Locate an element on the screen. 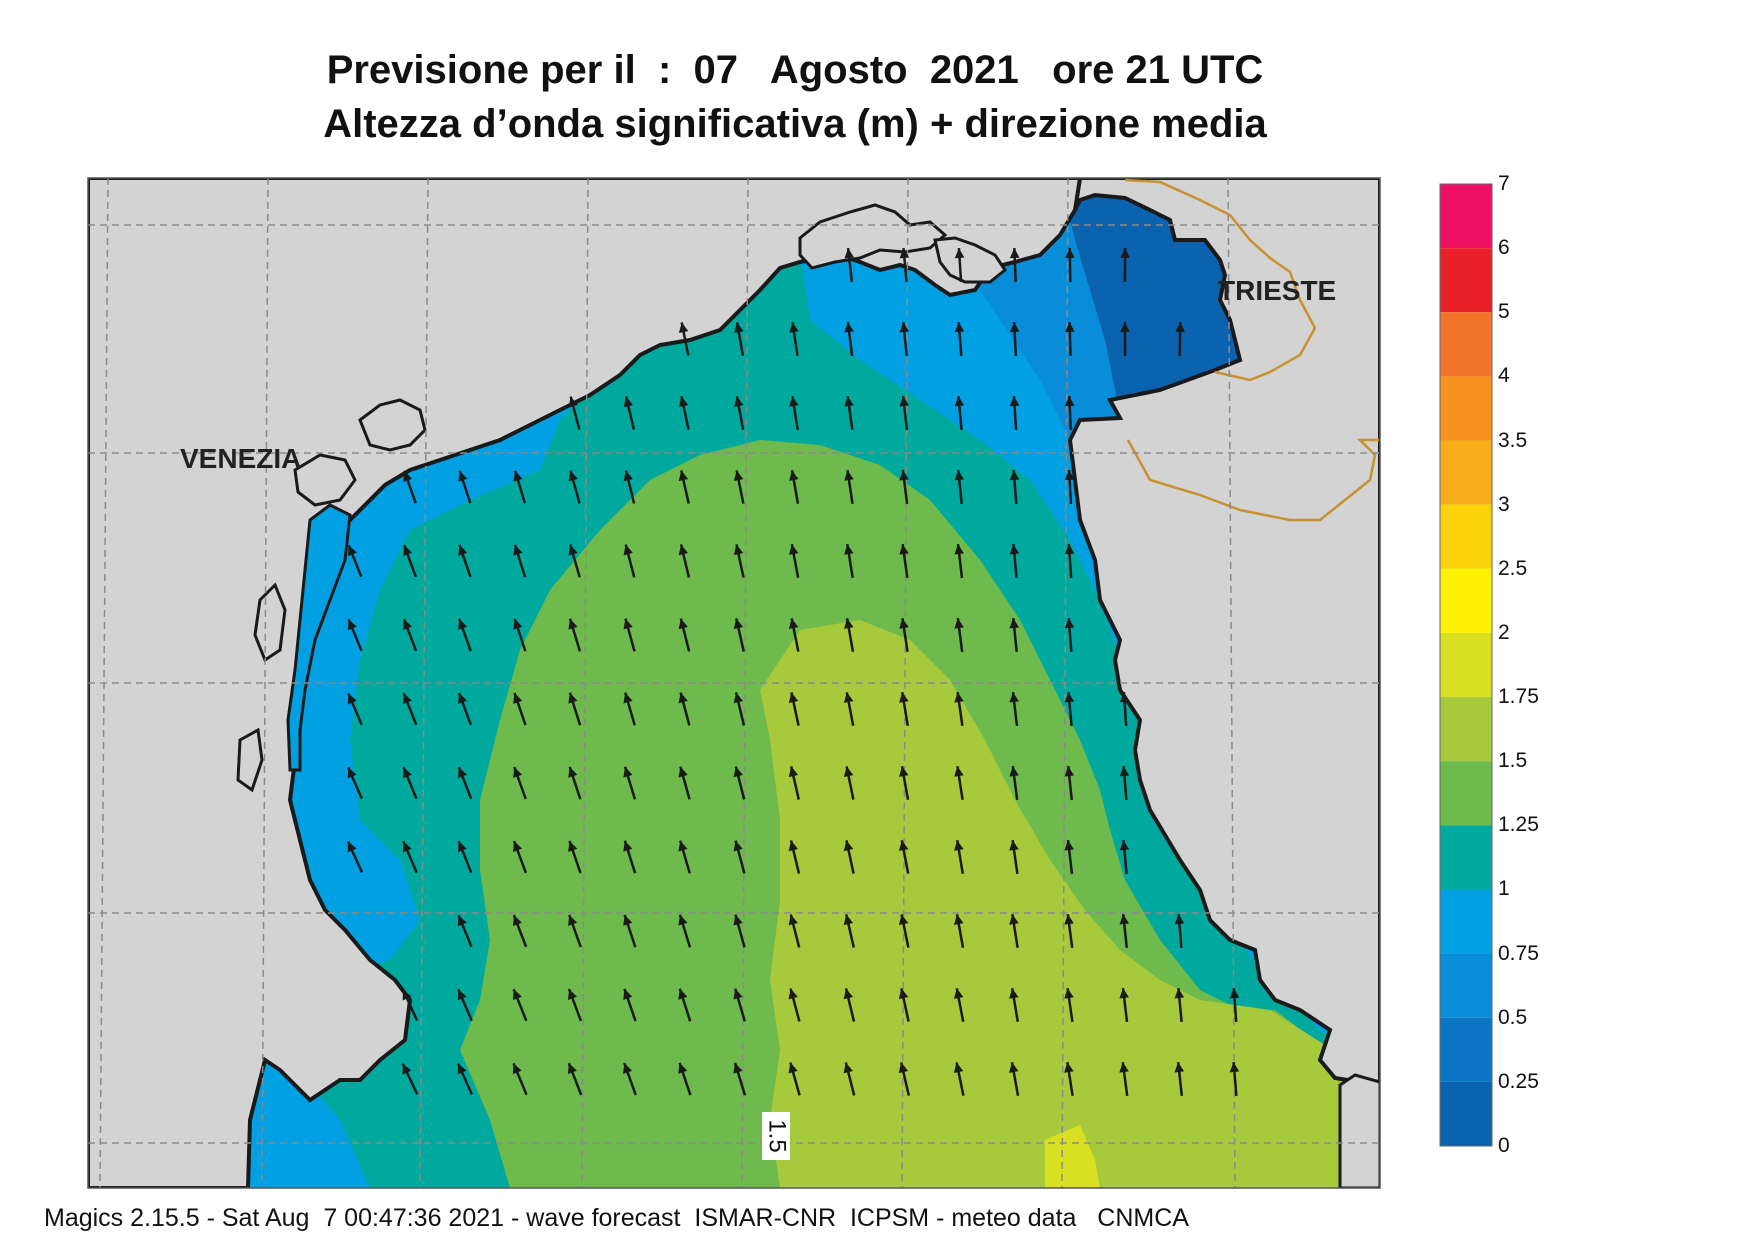  contour-label: 1.5 is located at coordinates (776, 1136).